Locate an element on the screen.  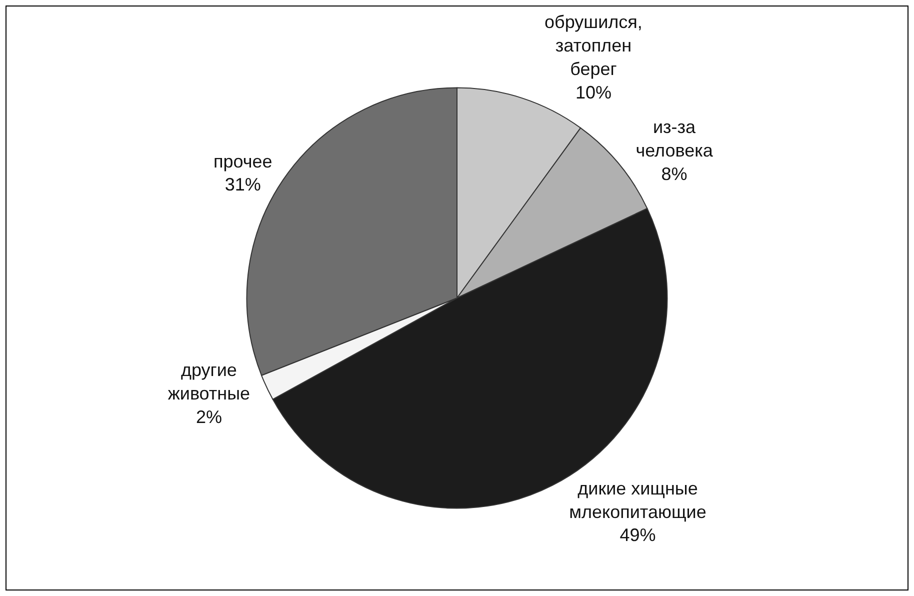
data-label: 10% is located at coordinates (593, 92).